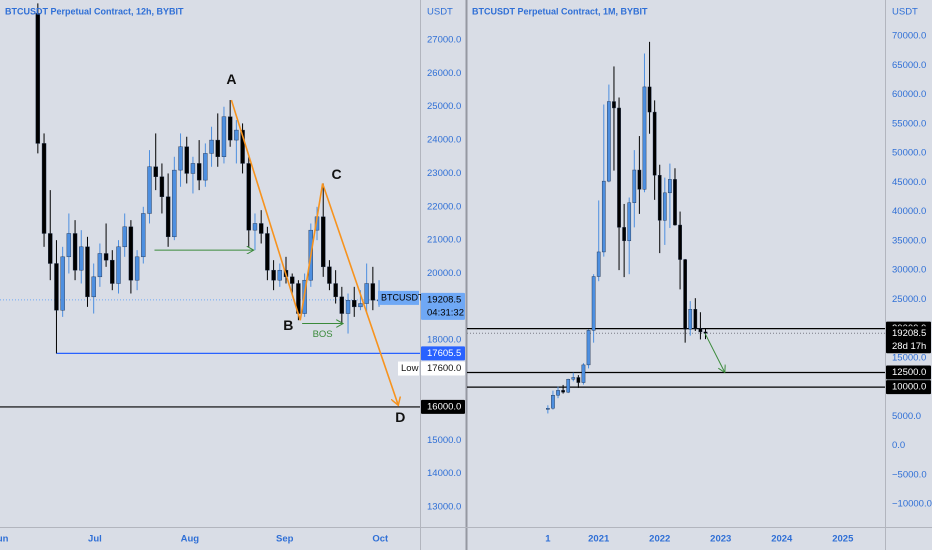 The image size is (932, 550). I want to click on y-tick-label: 22000.0, so click(444, 206).